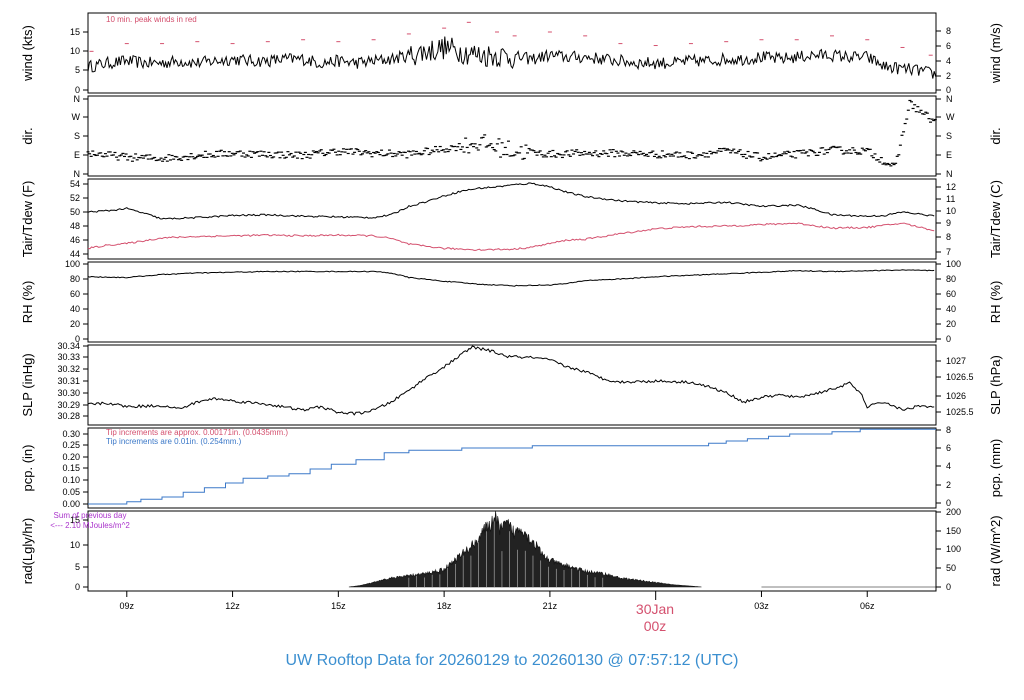 This screenshot has height=700, width=1024. I want to click on wind-series-line, so click(512, 57).